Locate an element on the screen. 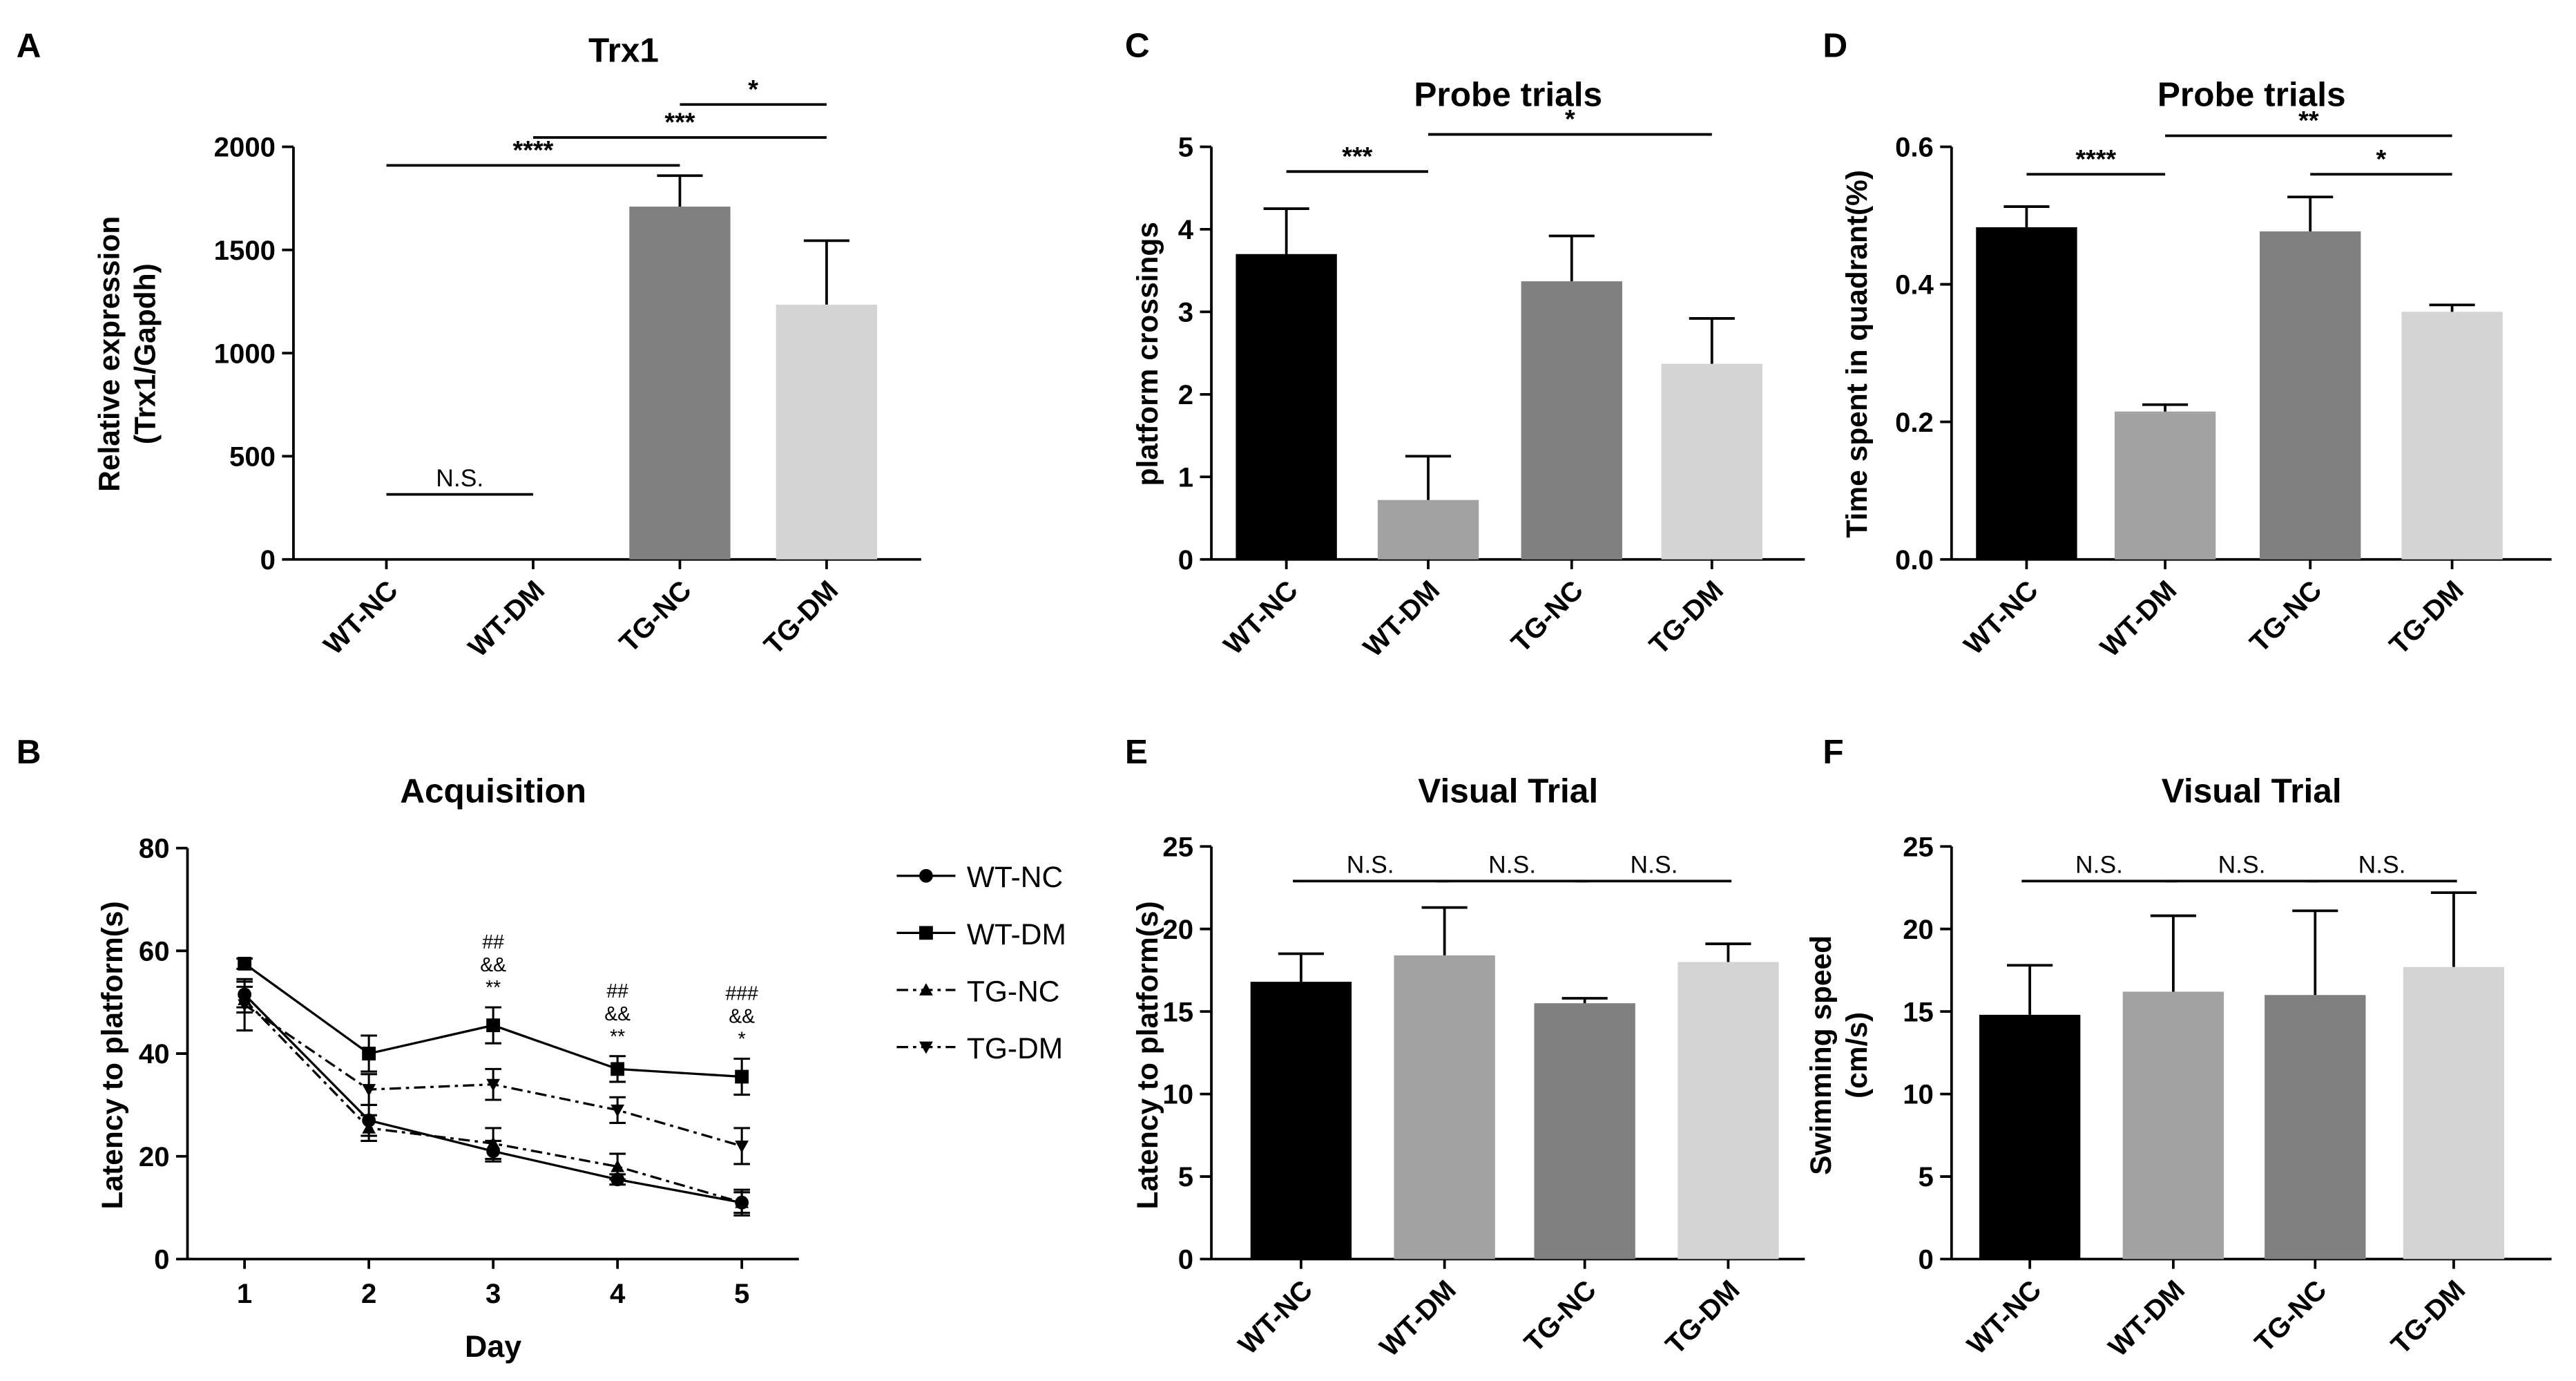 The width and height of the screenshot is (2576, 1381). y-tick-label: 0 is located at coordinates (161, 1259).